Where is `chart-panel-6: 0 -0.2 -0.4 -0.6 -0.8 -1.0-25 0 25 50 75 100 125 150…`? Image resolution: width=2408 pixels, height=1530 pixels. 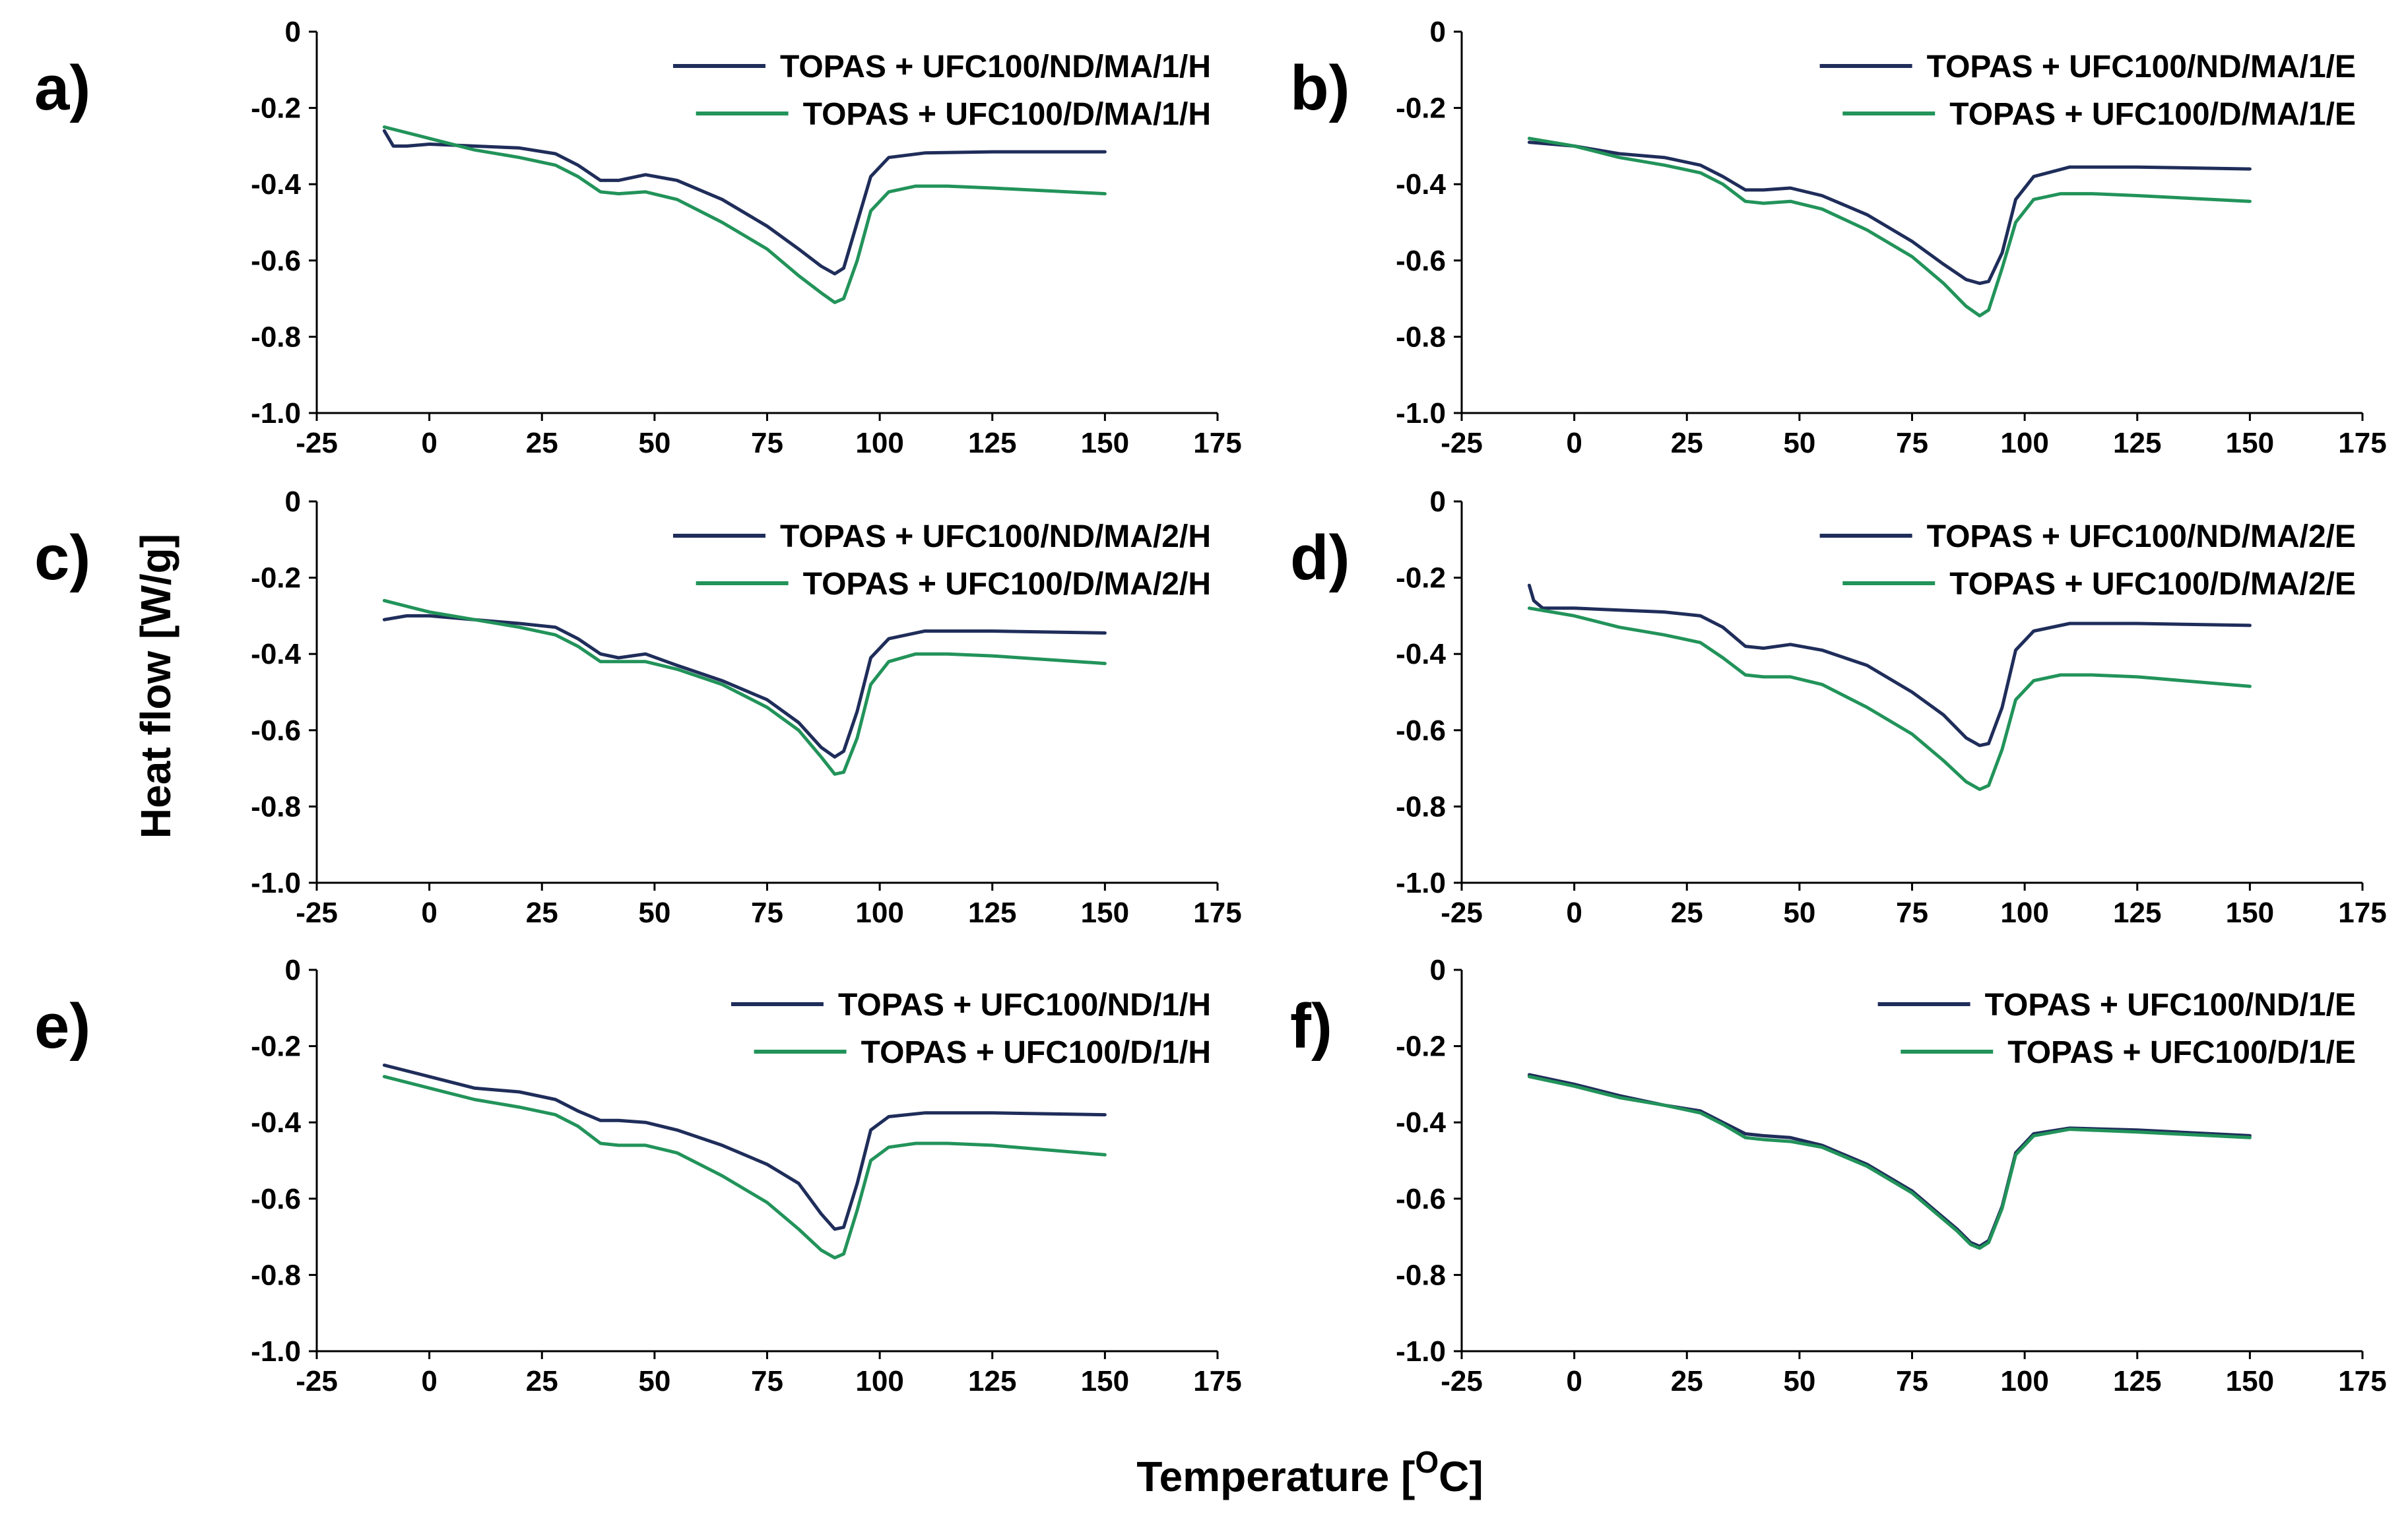 chart-panel-6: 0 -0.2 -0.4 -0.6 -0.8 -1.0-25 0 25 50 75 100 125 150… is located at coordinates (1839, 1175).